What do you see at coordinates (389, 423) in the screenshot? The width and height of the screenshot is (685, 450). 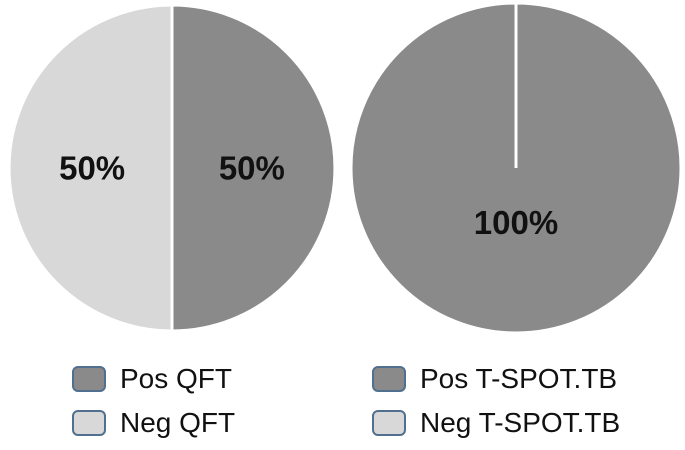 I see `legend-swatch-neg-tspot` at bounding box center [389, 423].